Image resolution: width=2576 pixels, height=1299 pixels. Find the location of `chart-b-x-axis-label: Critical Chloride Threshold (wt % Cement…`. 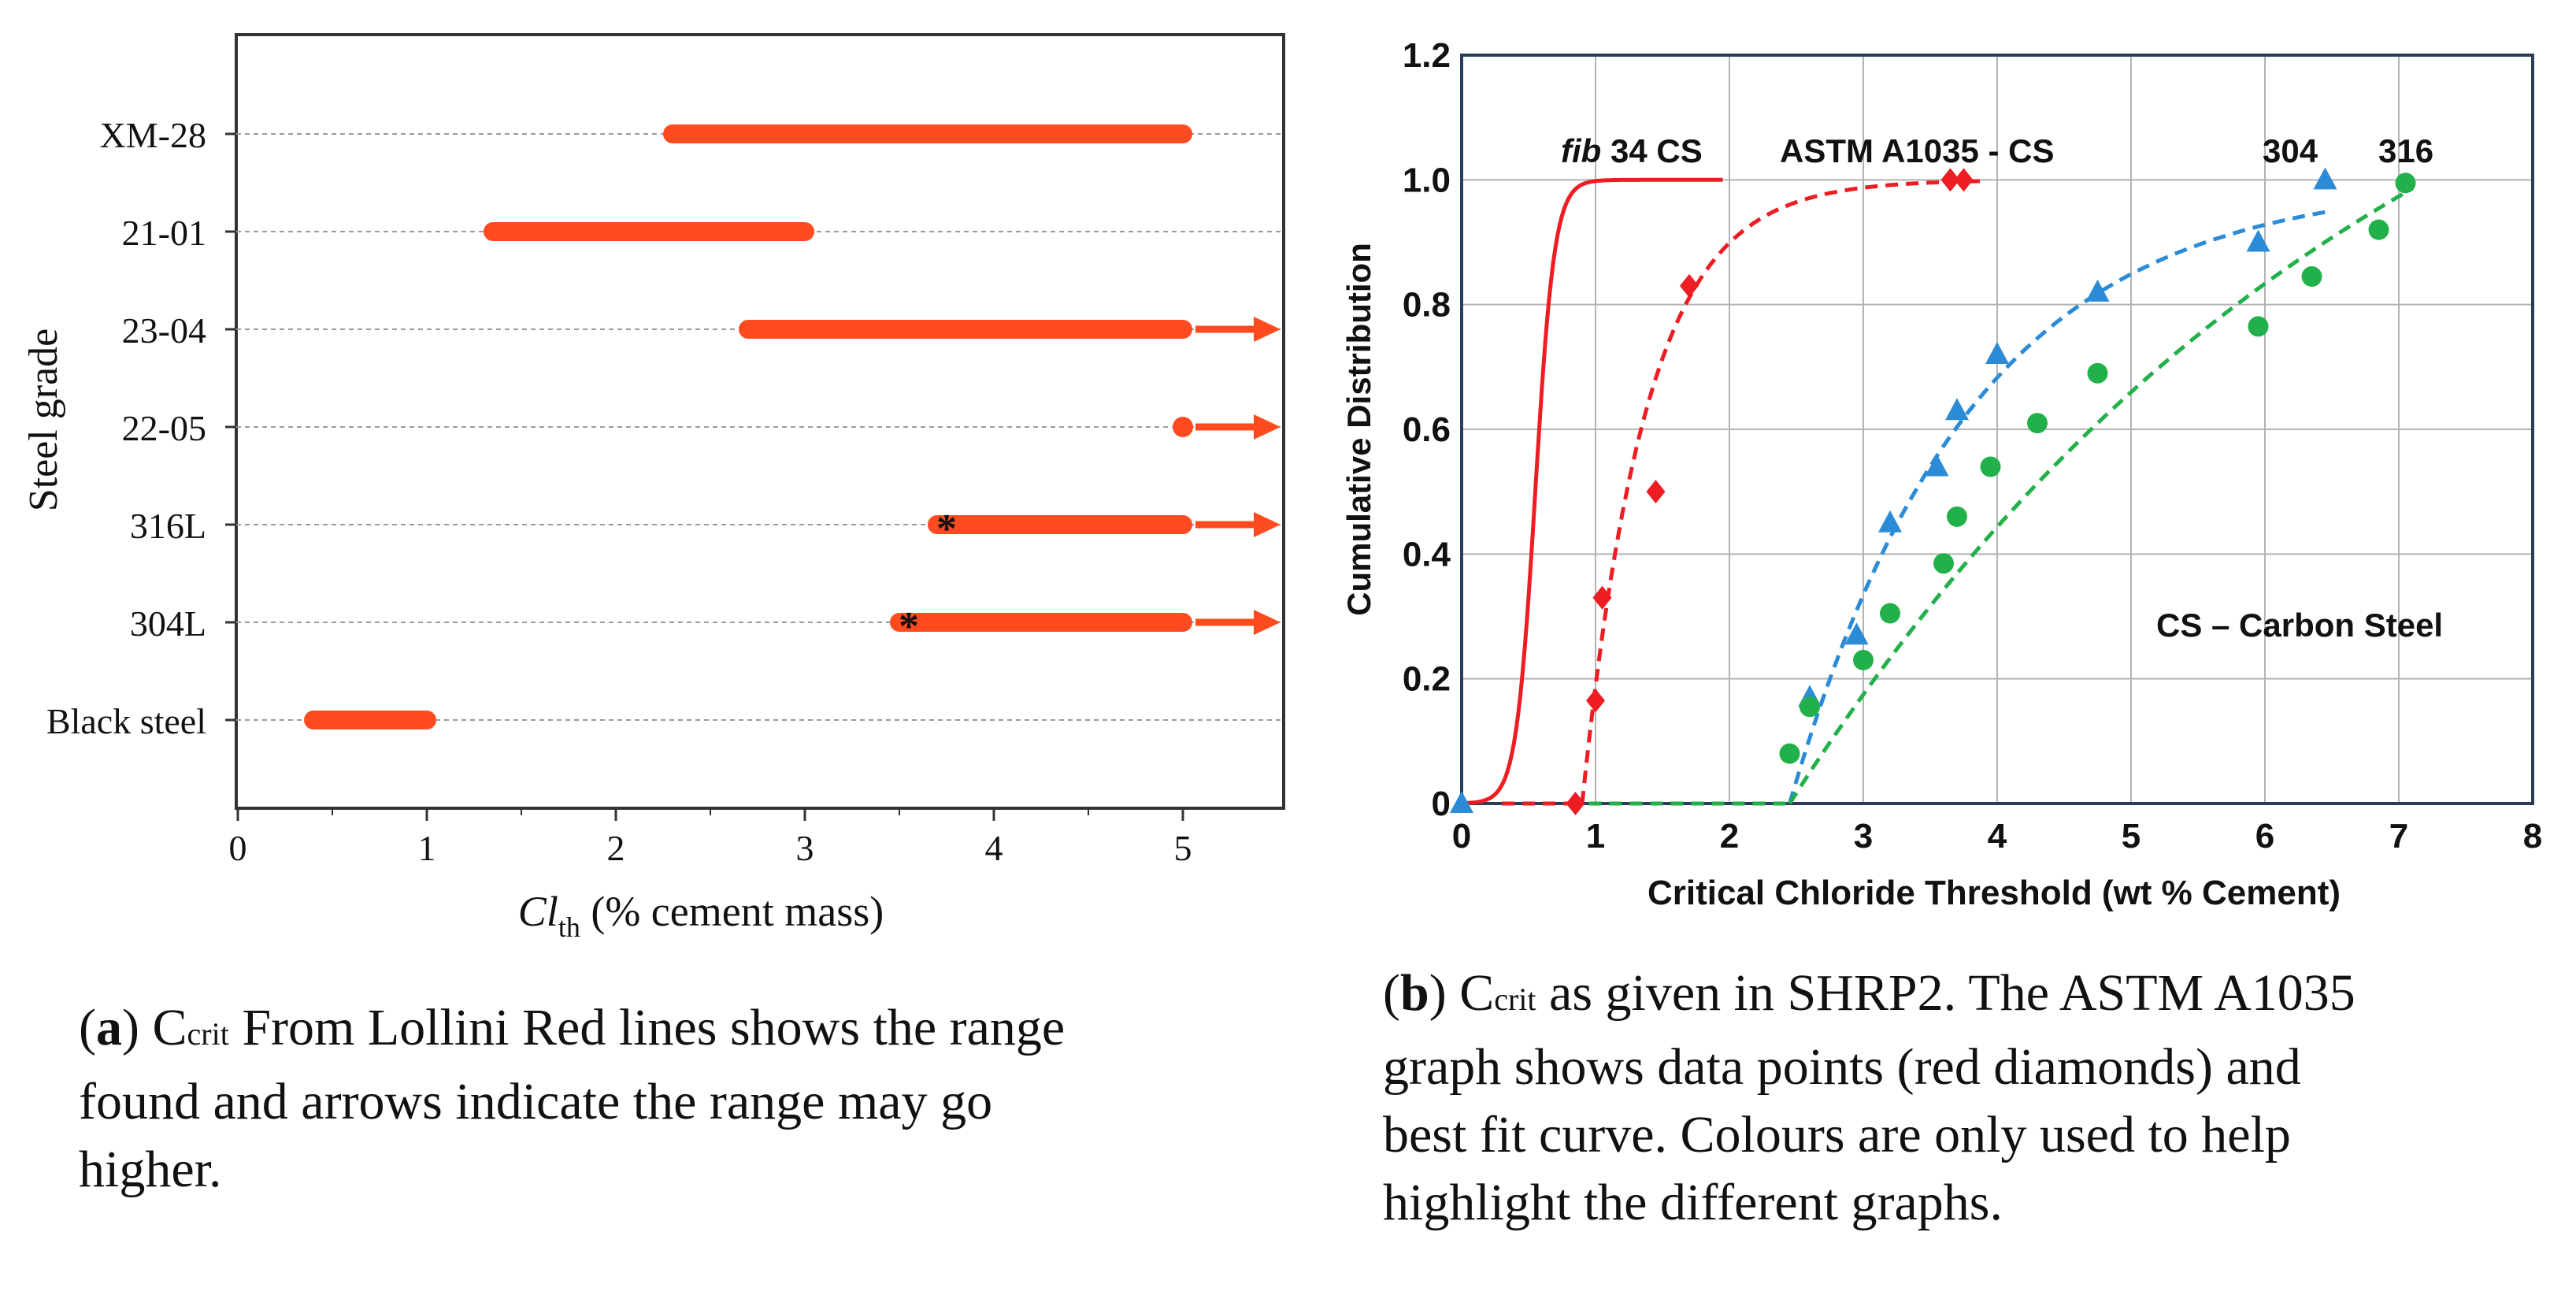

chart-b-x-axis-label: Critical Chloride Threshold (wt % Cement… is located at coordinates (1994, 893).